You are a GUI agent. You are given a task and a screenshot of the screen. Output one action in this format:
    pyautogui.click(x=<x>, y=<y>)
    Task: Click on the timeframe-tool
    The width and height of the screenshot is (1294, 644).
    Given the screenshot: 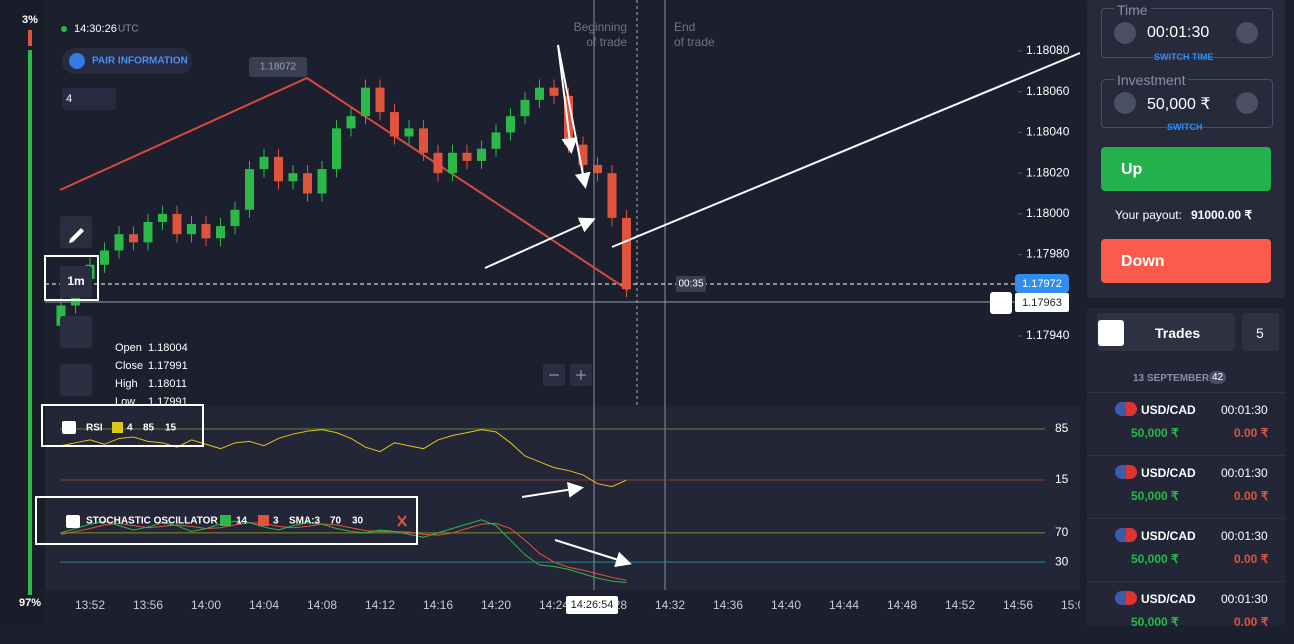 What is the action you would take?
    pyautogui.click(x=76, y=282)
    